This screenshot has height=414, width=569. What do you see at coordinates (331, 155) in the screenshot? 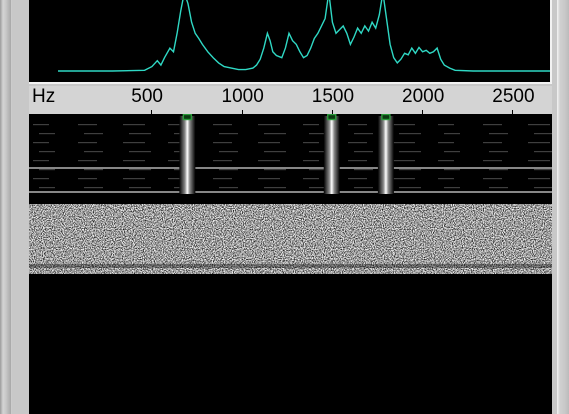
I see `carrier-trace` at bounding box center [331, 155].